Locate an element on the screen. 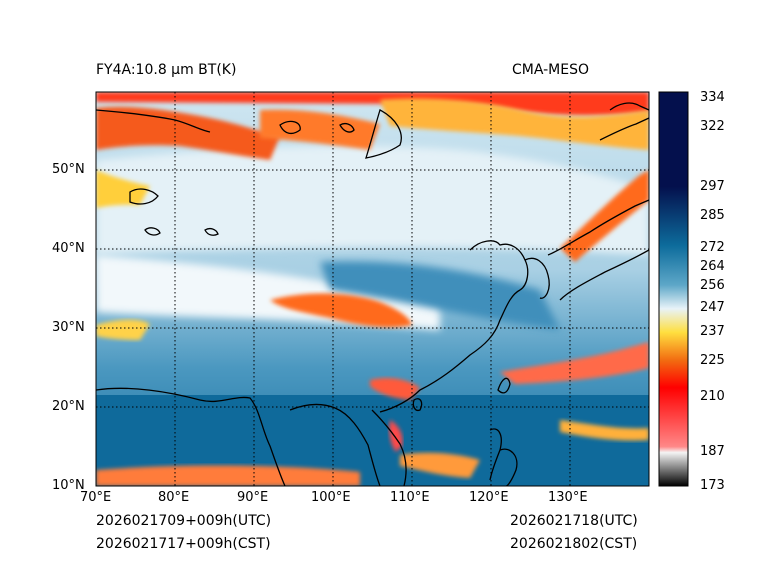 This screenshot has width=764, height=573. colorbar-tick-label: 272 is located at coordinates (712, 247).